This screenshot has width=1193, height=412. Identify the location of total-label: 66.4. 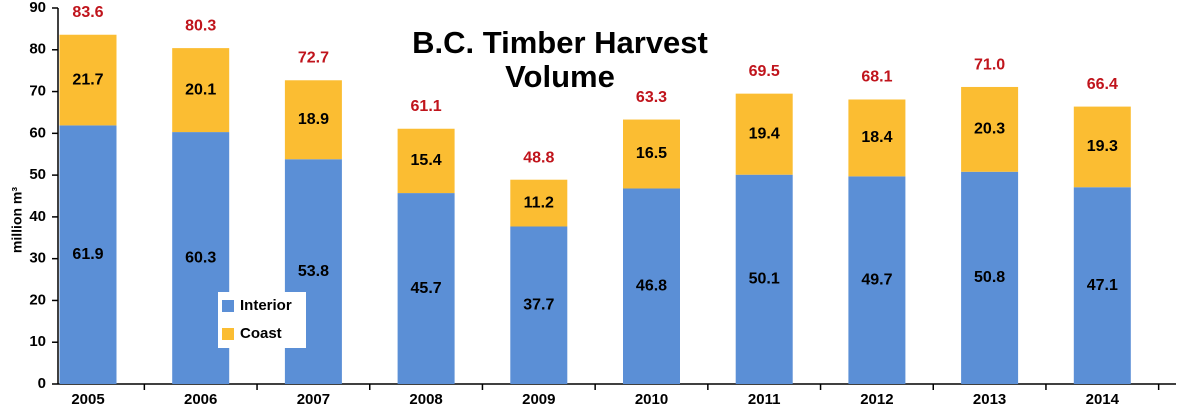
(1102, 84).